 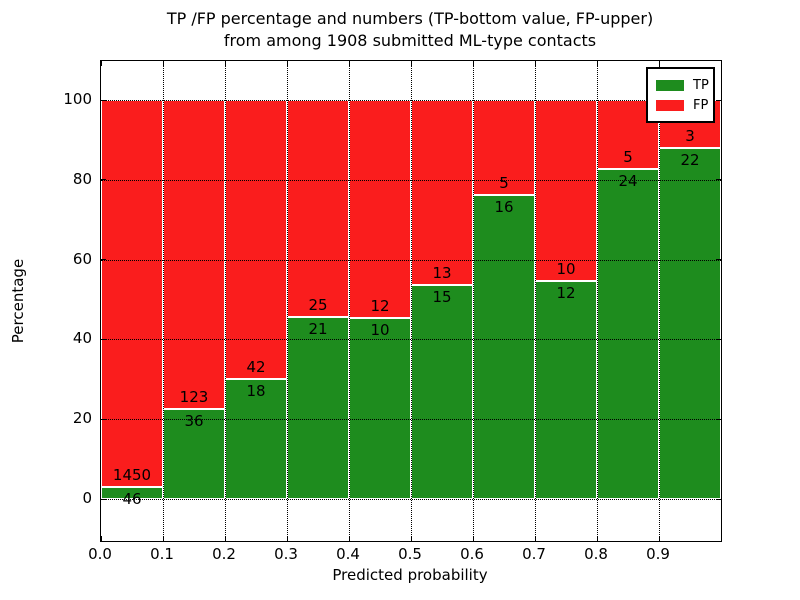 I want to click on y-tick-label: 20, so click(x=82, y=418).